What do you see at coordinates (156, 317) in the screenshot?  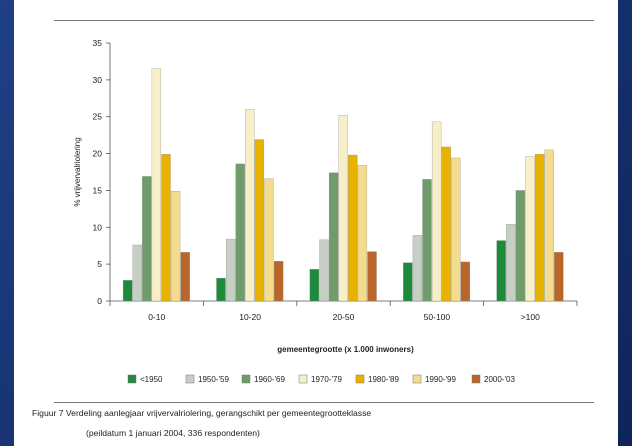 I see `x-tick-label: 0-10` at bounding box center [156, 317].